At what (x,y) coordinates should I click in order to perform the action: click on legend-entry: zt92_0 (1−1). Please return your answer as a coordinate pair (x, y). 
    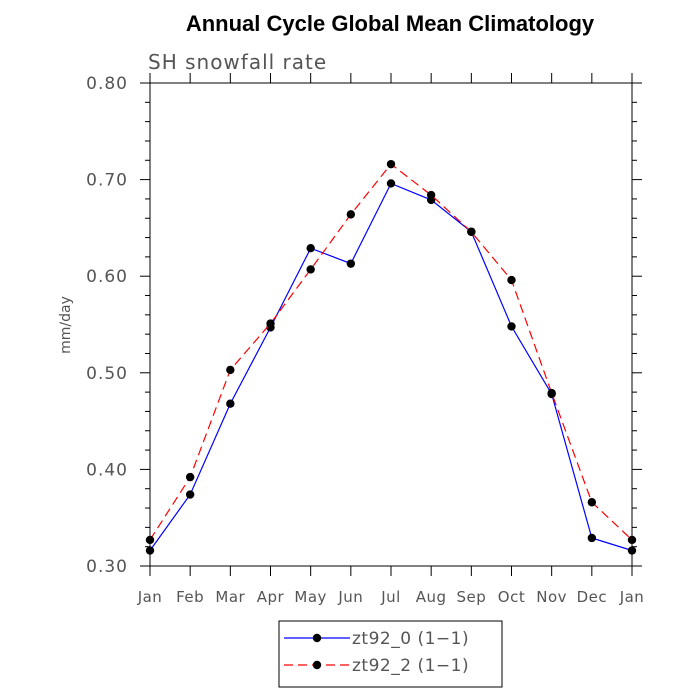
    Looking at the image, I should click on (376, 639).